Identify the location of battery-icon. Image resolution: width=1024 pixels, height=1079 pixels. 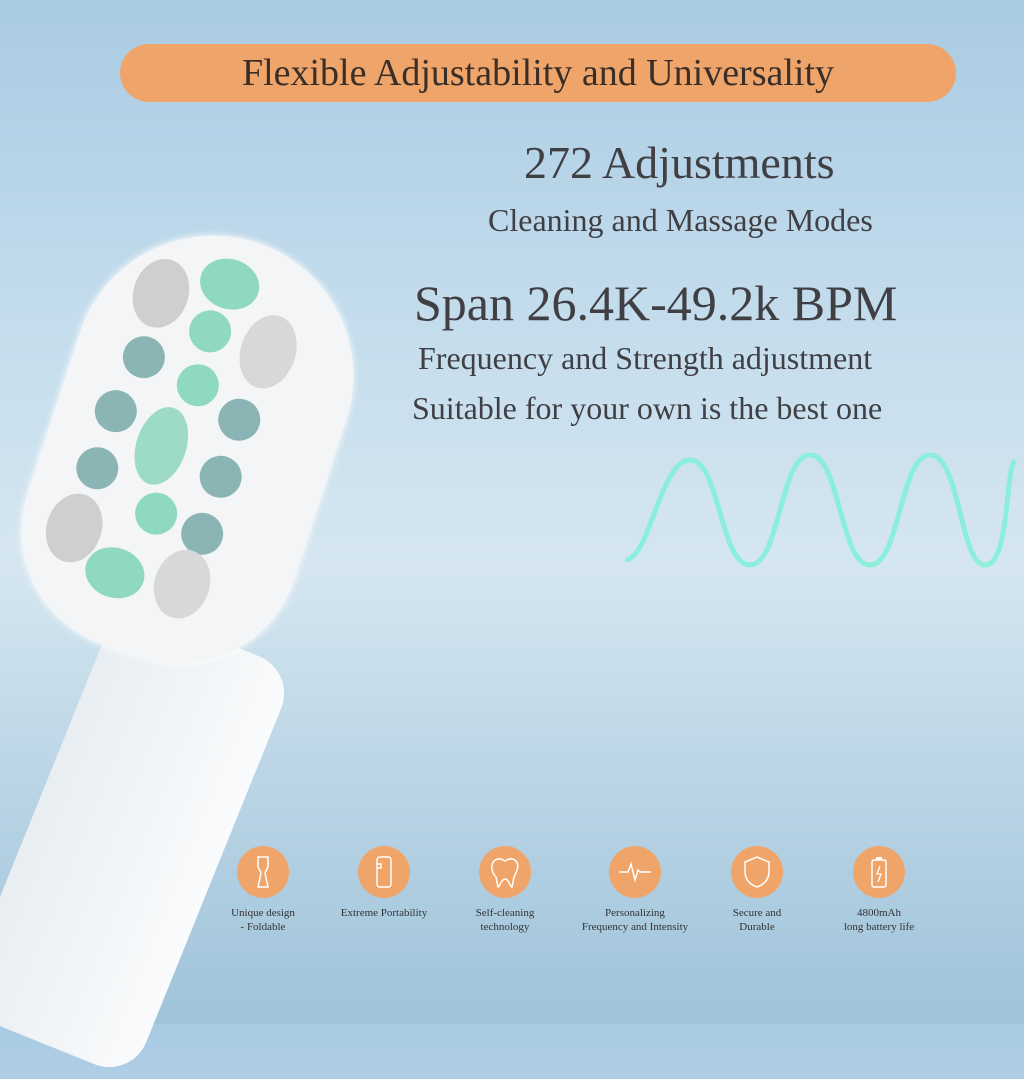
(879, 872).